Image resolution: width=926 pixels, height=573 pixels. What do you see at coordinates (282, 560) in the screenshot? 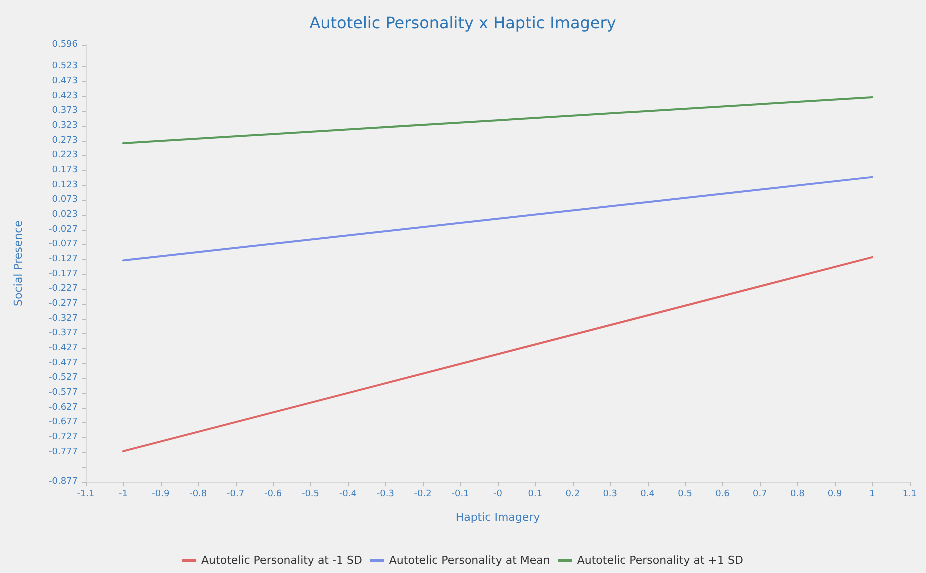
I see `legend-label: Autotelic Personality at -1 SD` at bounding box center [282, 560].